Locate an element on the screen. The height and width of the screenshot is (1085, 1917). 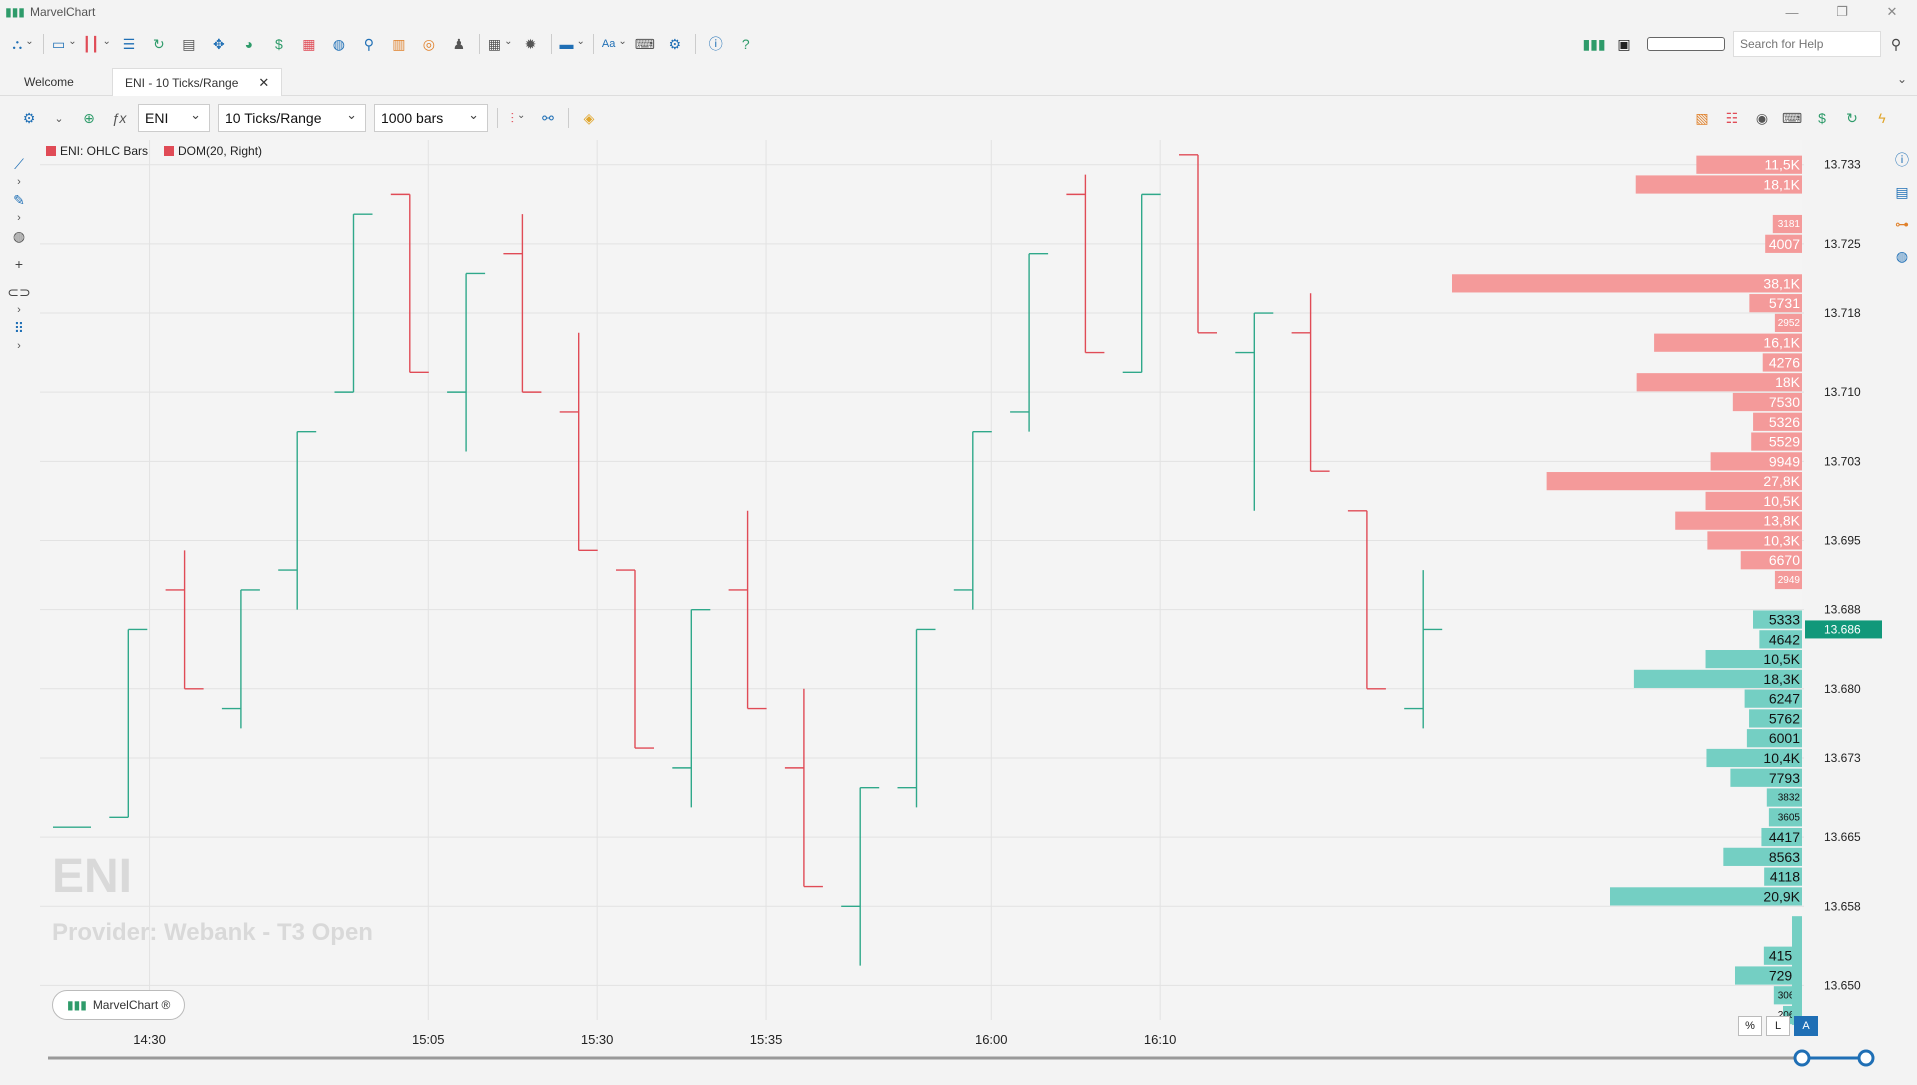
notes-icon: ▤ is located at coordinates (1902, 191).